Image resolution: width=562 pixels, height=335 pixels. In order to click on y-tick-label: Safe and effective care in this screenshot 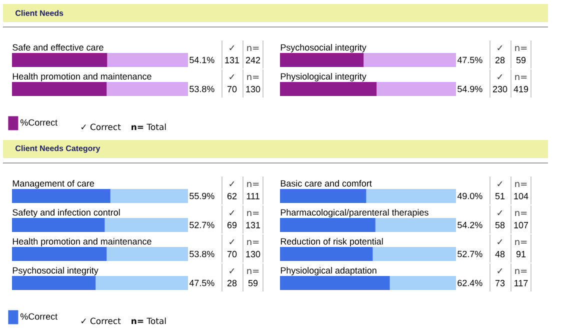, I will do `click(58, 47)`.